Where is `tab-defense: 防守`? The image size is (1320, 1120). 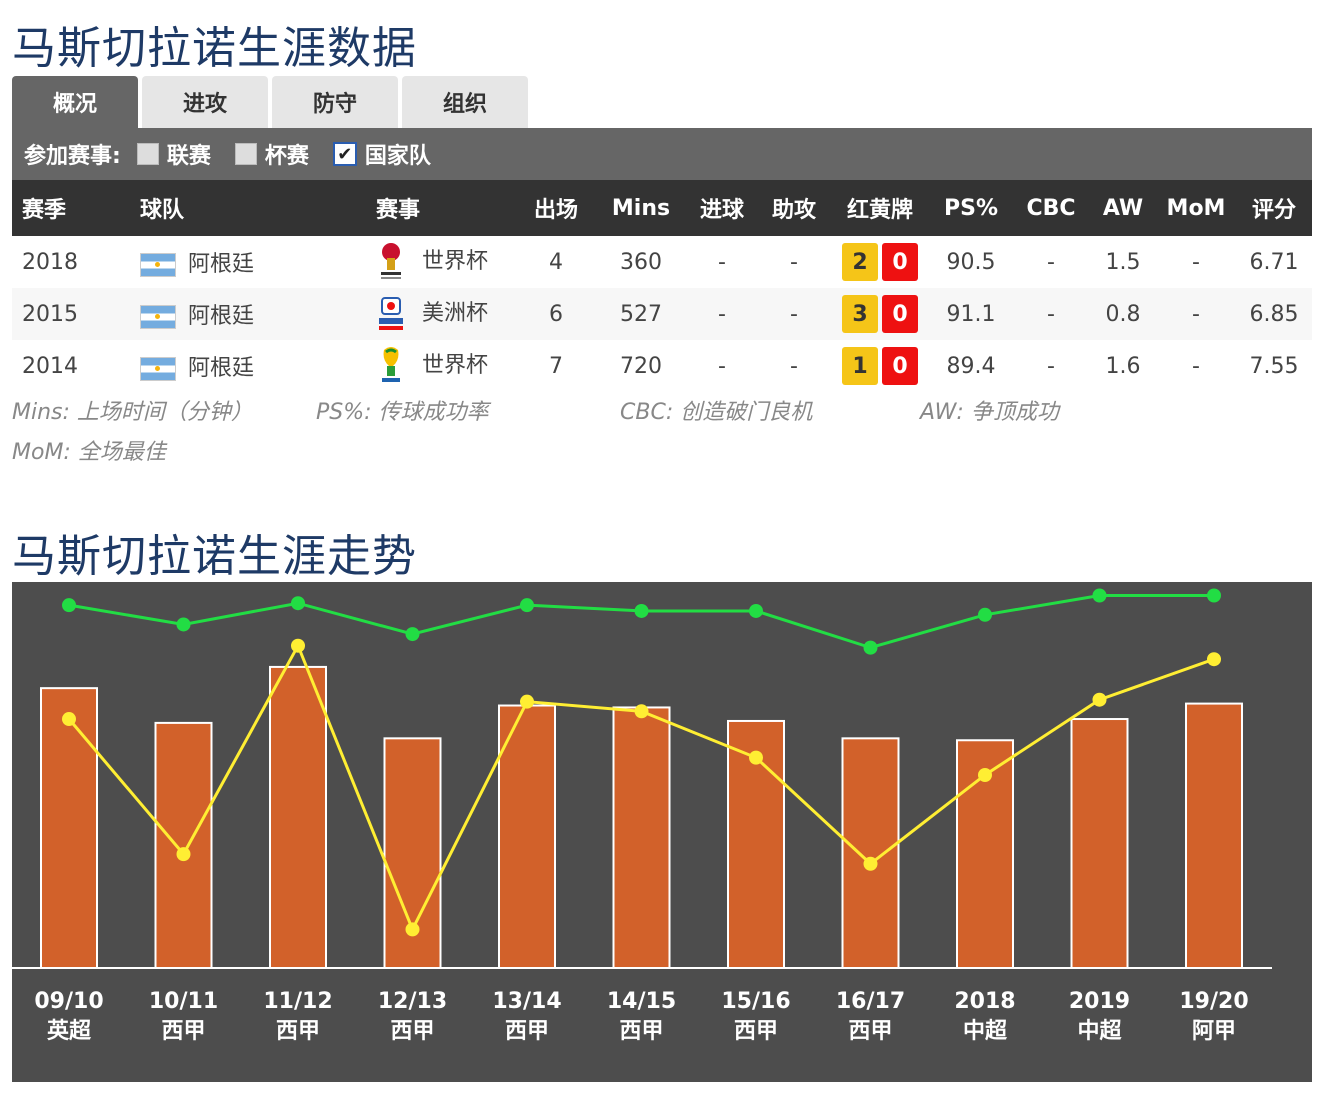 tab-defense: 防守 is located at coordinates (335, 102).